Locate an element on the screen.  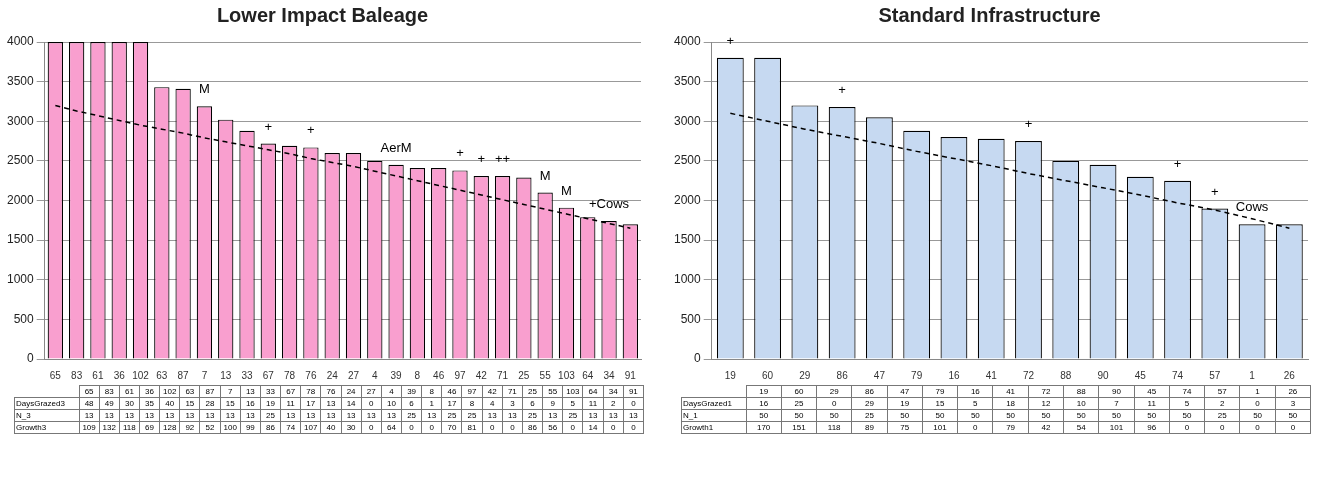
x-tick-label: 65 is located at coordinates (55, 375).